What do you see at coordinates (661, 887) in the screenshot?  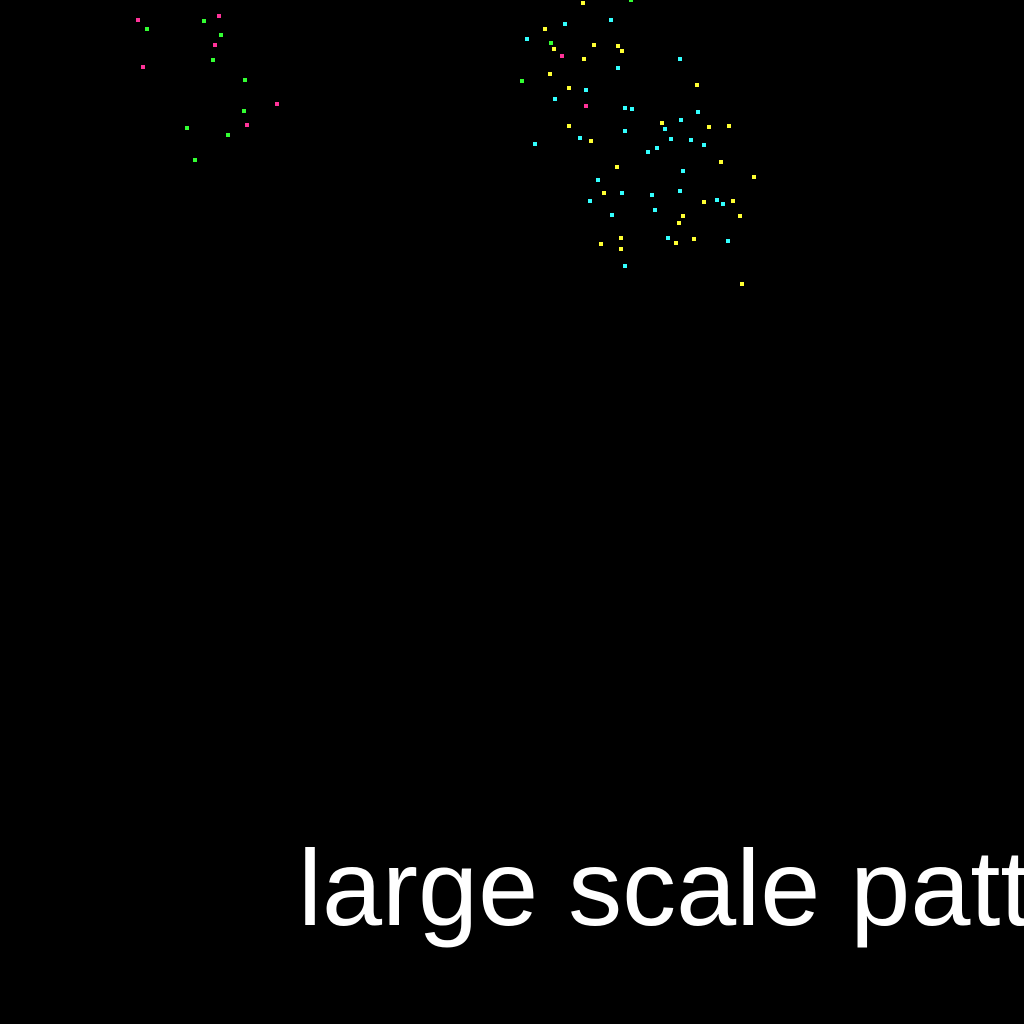 I see `caption-text: large scale patt` at bounding box center [661, 887].